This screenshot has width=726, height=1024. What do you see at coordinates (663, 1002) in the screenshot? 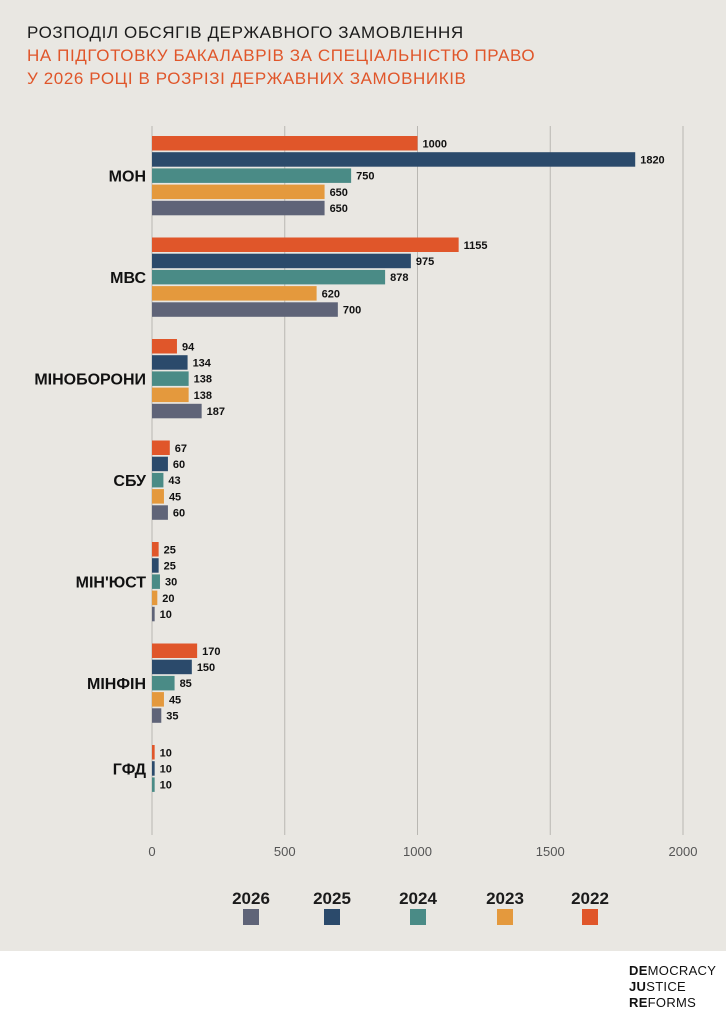
I see `logo-line-3: REFORMS` at bounding box center [663, 1002].